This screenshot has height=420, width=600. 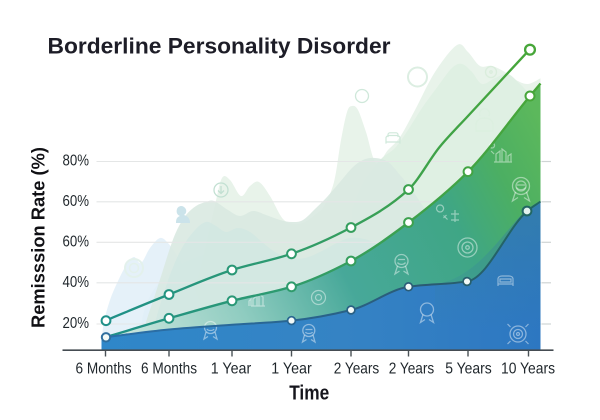 I want to click on svg-text: 5 Years, so click(x=468, y=369).